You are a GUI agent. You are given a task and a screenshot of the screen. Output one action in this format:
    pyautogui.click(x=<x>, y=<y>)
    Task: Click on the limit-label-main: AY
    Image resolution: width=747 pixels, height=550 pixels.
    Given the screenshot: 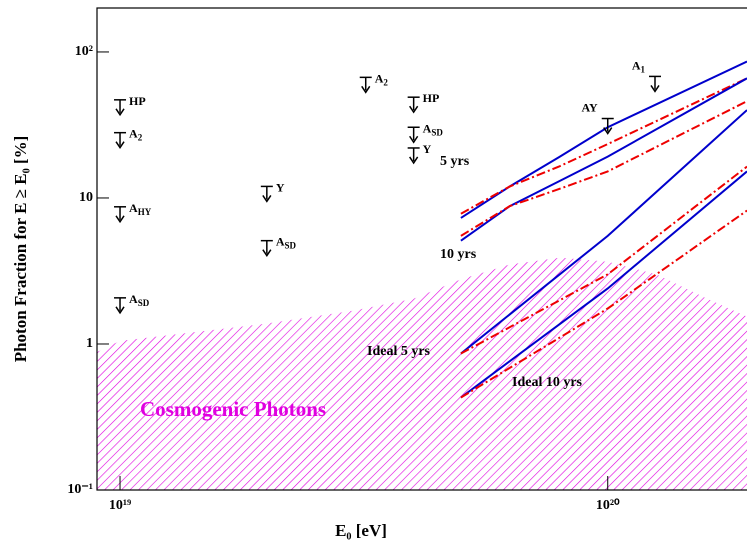 What is the action you would take?
    pyautogui.click(x=589, y=107)
    